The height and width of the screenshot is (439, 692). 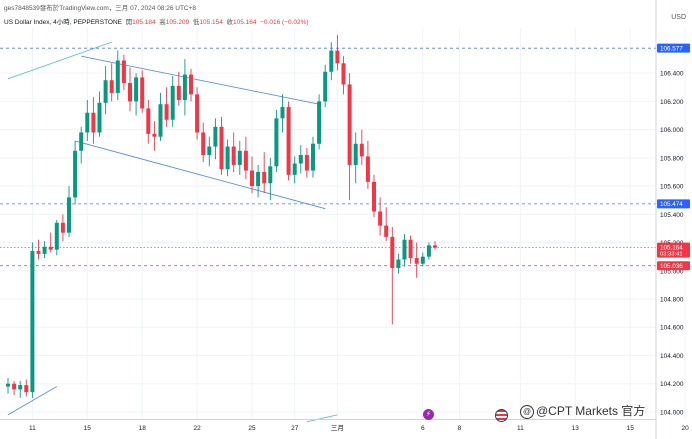 I want to click on time-tick-label: 11, so click(x=32, y=428).